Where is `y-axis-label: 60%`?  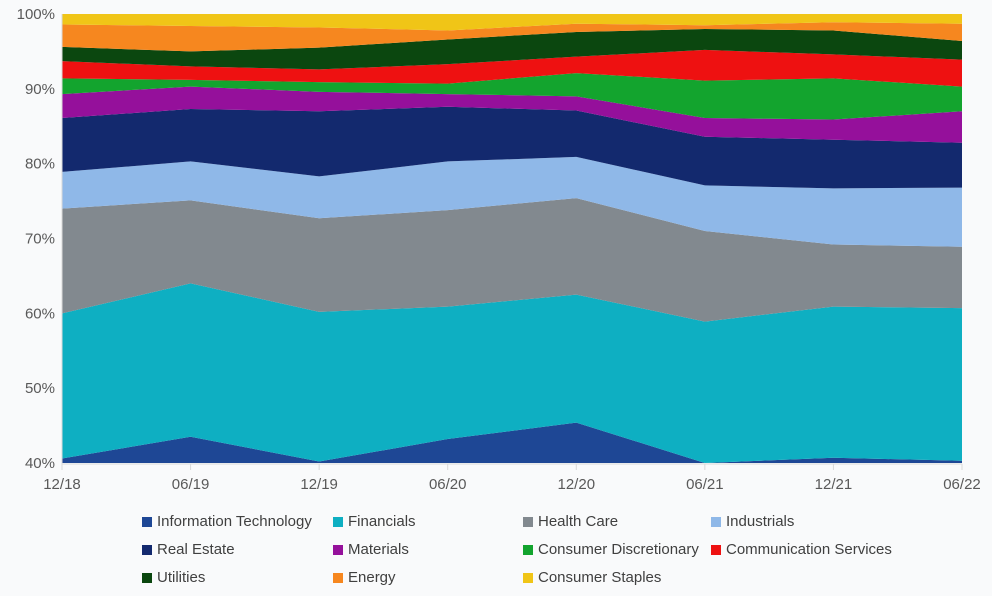 y-axis-label: 60% is located at coordinates (40, 313).